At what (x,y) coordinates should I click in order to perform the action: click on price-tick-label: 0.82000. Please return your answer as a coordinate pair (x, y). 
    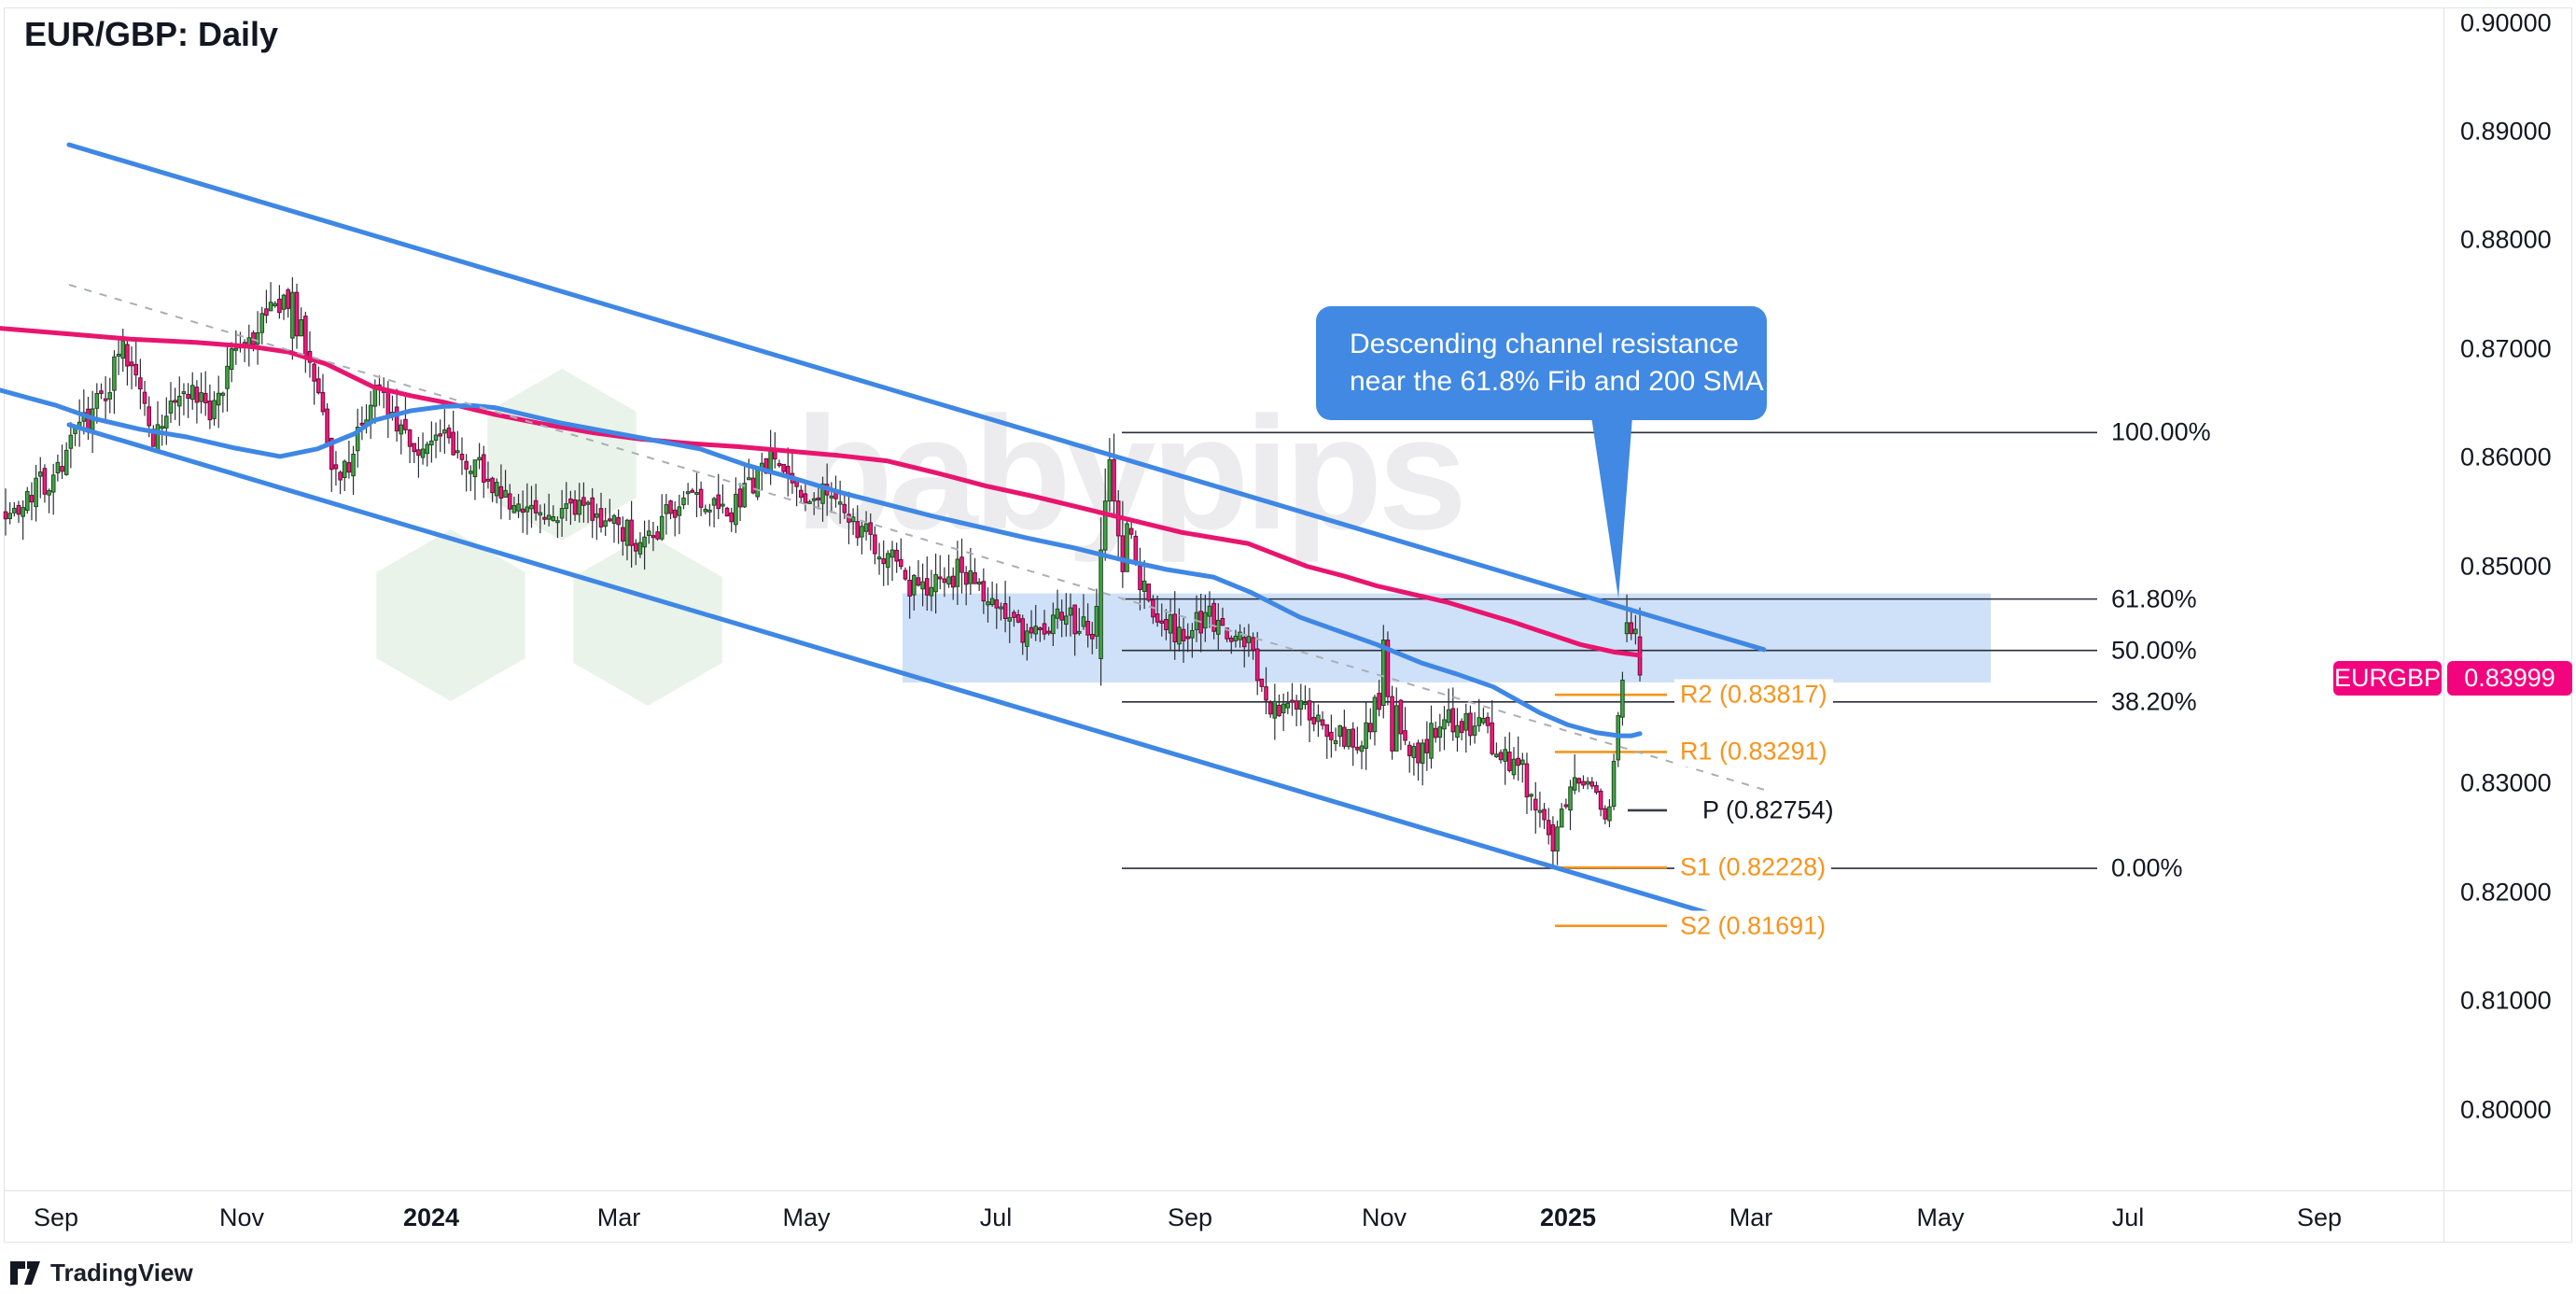
    Looking at the image, I should click on (2506, 892).